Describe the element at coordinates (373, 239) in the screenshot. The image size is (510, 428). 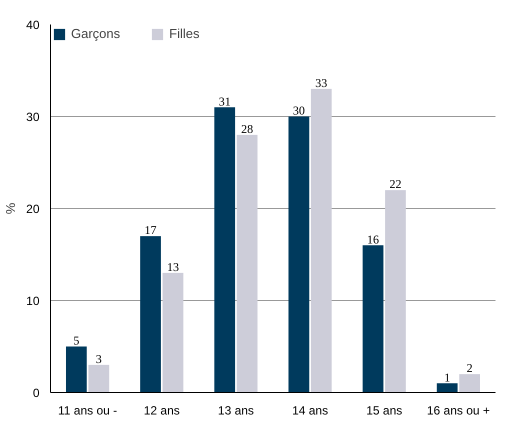
I see `data-label: 16` at that location.